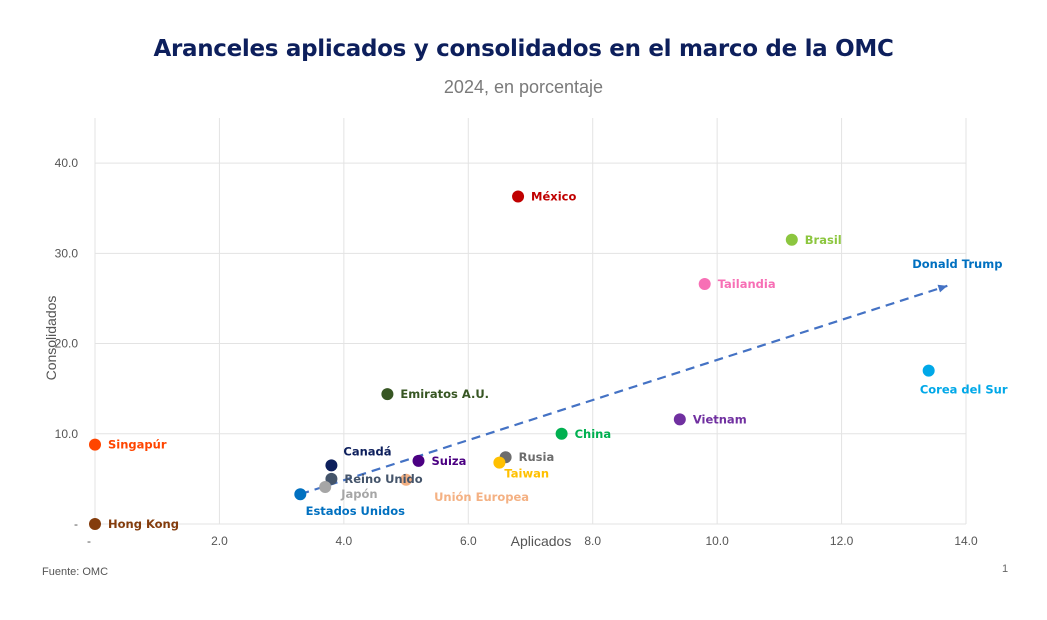 This screenshot has height=620, width=1047. What do you see at coordinates (67, 253) in the screenshot?
I see `y-tick-label: 30.0` at bounding box center [67, 253].